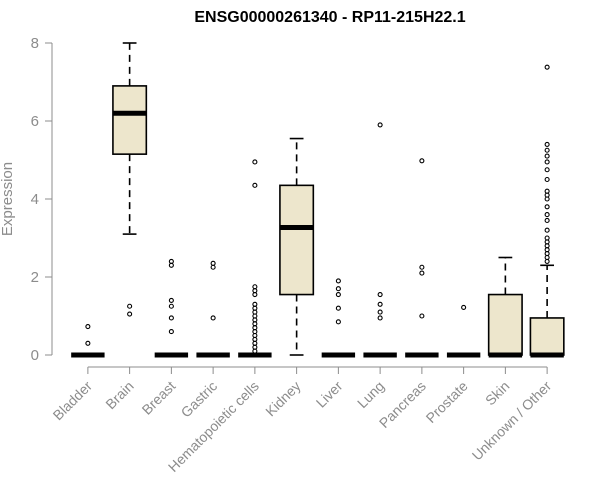  What do you see at coordinates (35, 277) in the screenshot?
I see `y-tick-label: 2` at bounding box center [35, 277].